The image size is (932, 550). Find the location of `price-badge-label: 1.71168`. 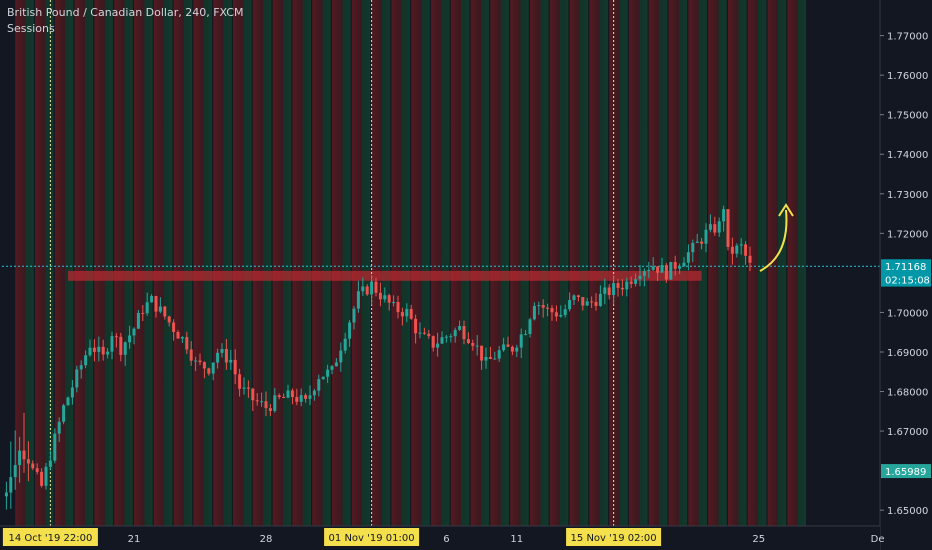

price-badge-label: 1.71168 is located at coordinates (905, 267).